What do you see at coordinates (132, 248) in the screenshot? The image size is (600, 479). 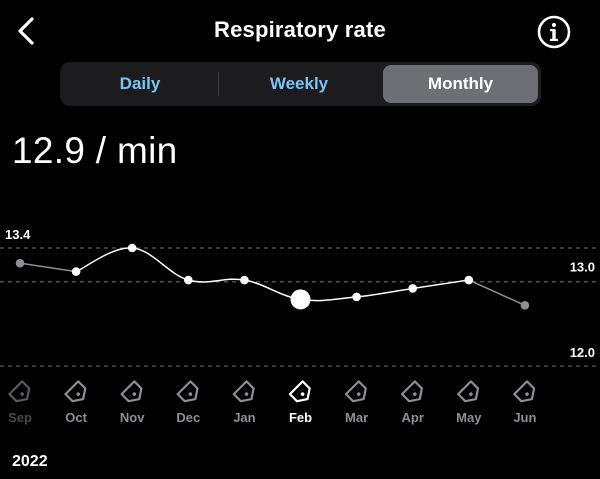 I see `data-point-nov` at bounding box center [132, 248].